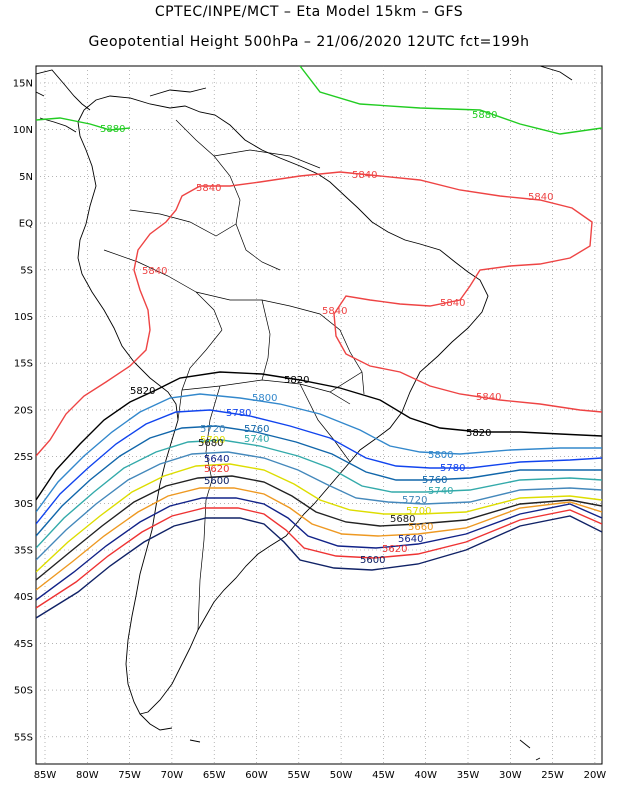 The image size is (618, 800). I want to click on lon-label-80W: 80W, so click(87, 775).